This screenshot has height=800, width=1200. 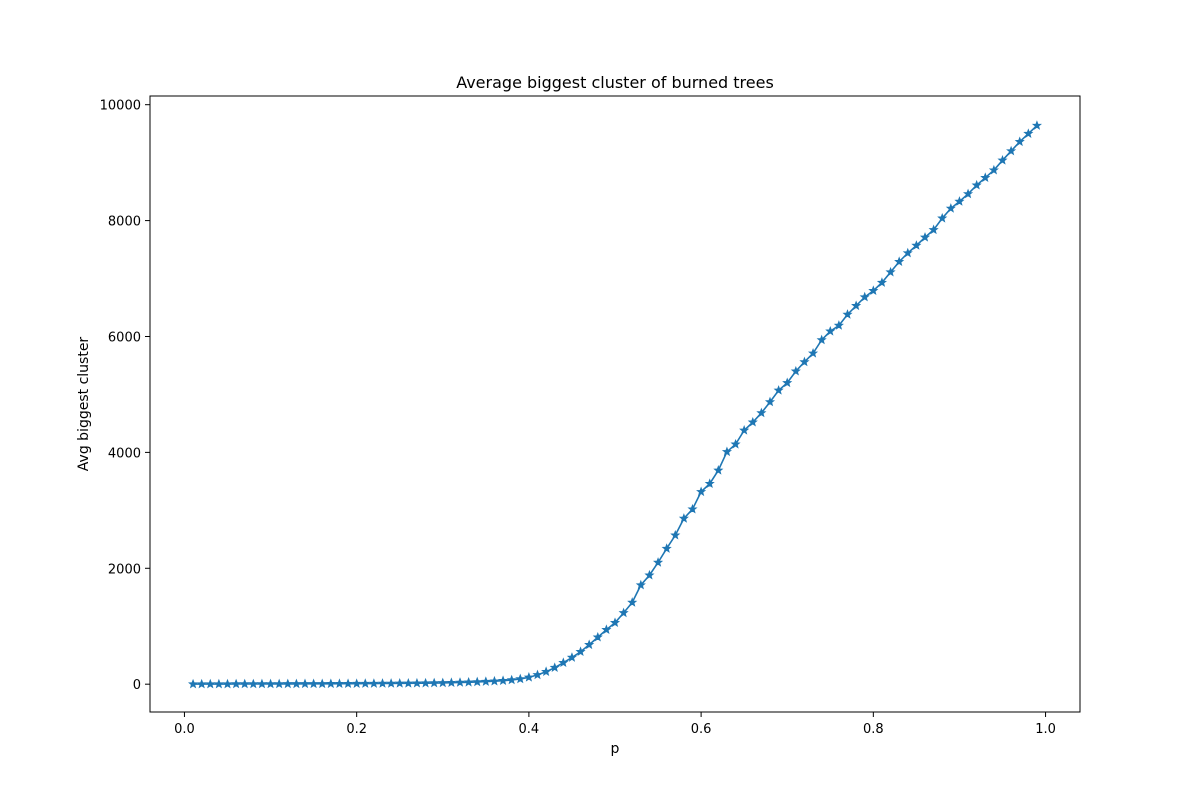 I want to click on y-tick-label: 10000, so click(x=120, y=106).